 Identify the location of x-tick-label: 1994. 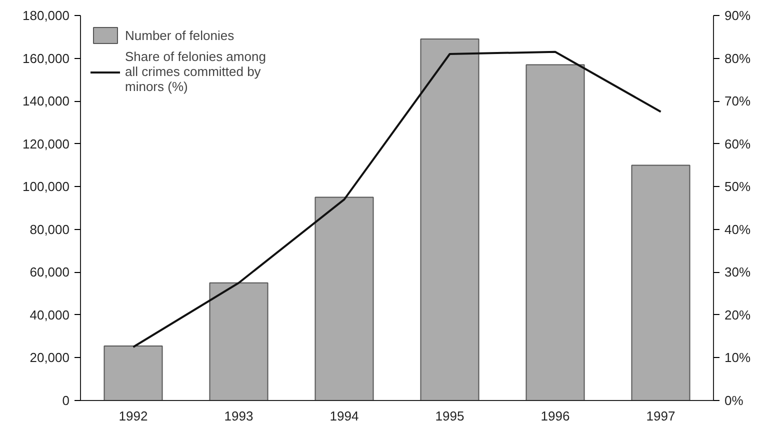
(344, 415).